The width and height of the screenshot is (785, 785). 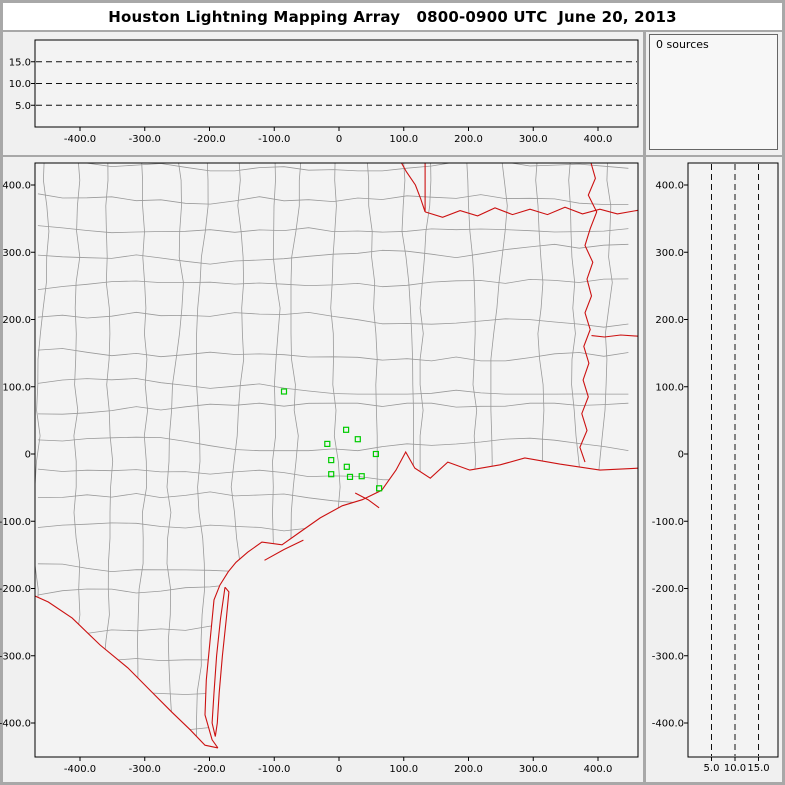 I want to click on ns-plot-area, so click(x=733, y=460).